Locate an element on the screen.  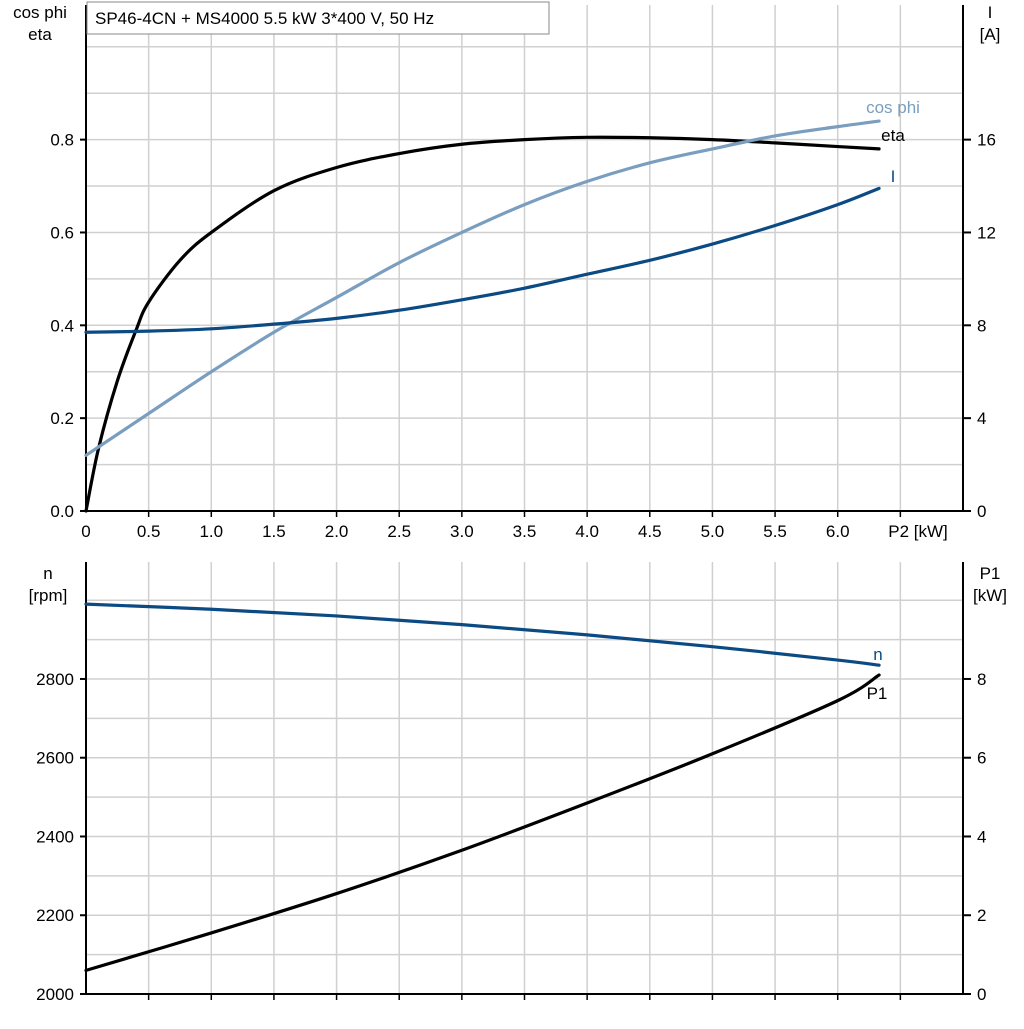
y-tick-label-left: 2000 is located at coordinates (55, 994).